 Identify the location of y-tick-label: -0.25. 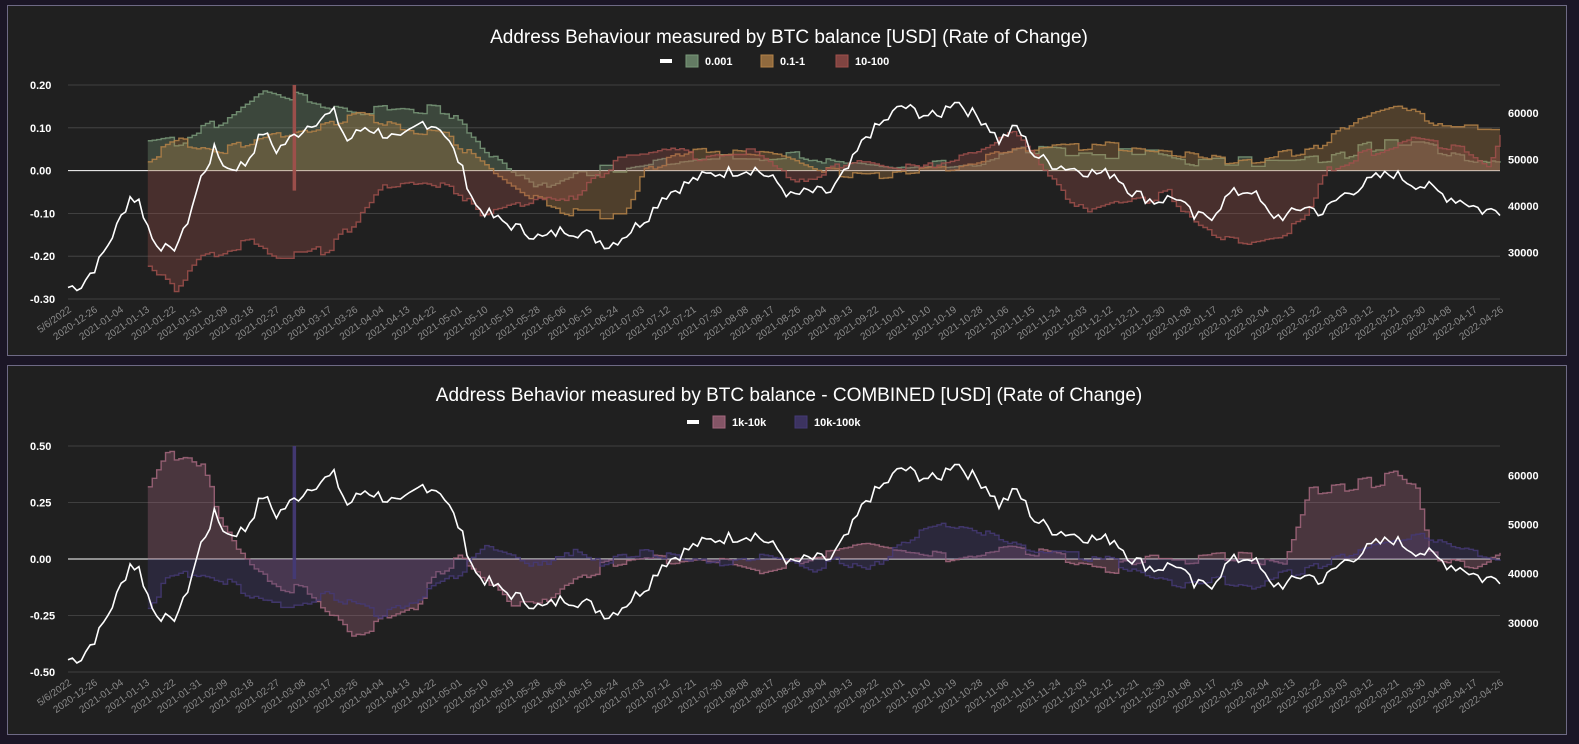
(42, 617).